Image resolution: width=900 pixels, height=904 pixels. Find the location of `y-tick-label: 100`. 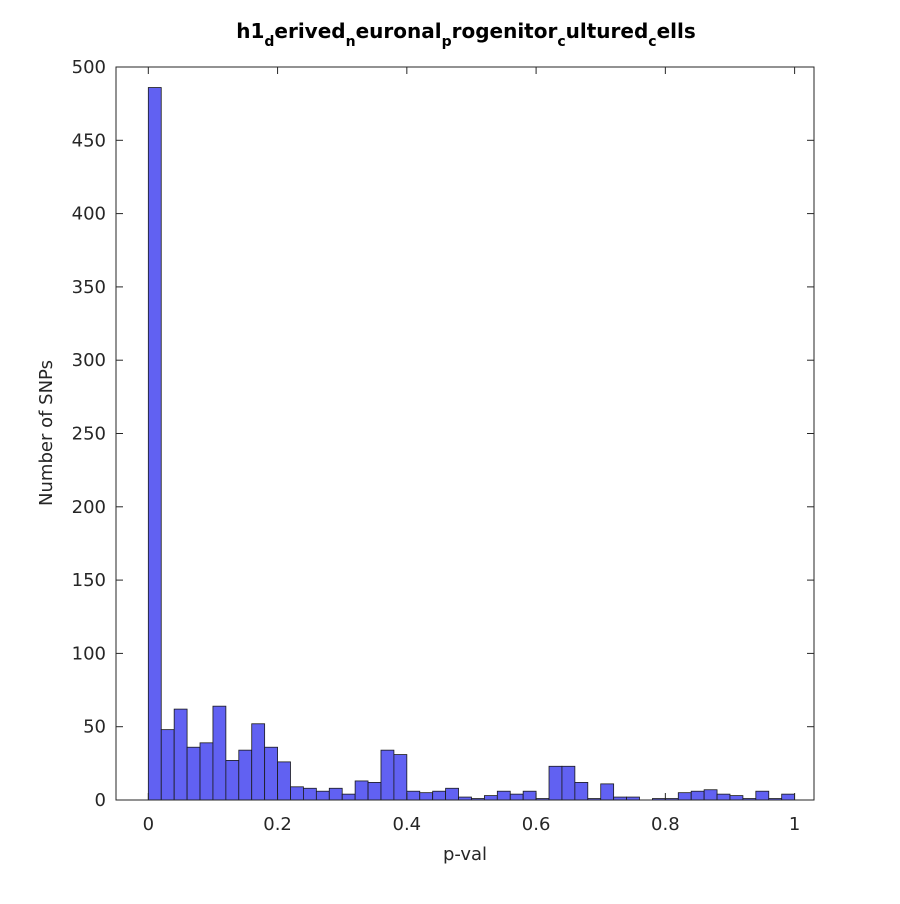

y-tick-label: 100 is located at coordinates (89, 653).